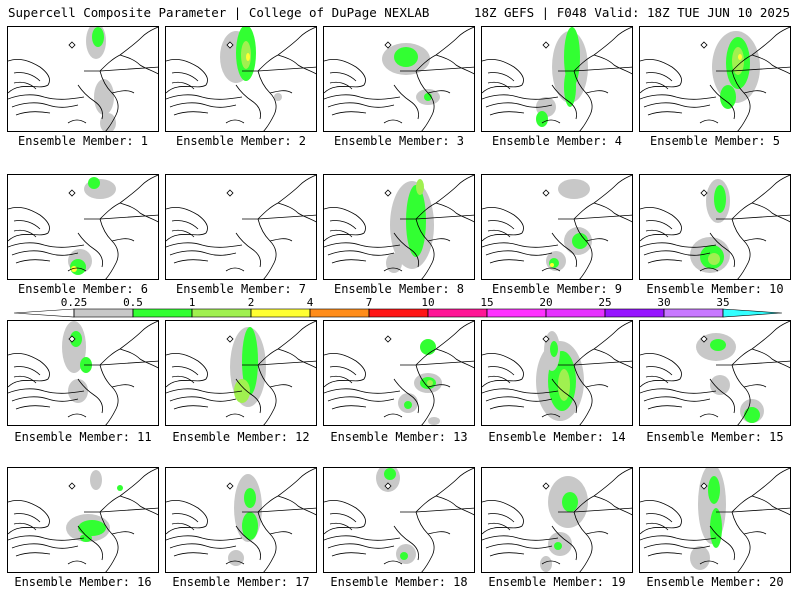 Image resolution: width=800 pixels, height=600 pixels. Describe the element at coordinates (133, 302) in the screenshot. I see `colorbar-tick-label: 0.5` at that location.